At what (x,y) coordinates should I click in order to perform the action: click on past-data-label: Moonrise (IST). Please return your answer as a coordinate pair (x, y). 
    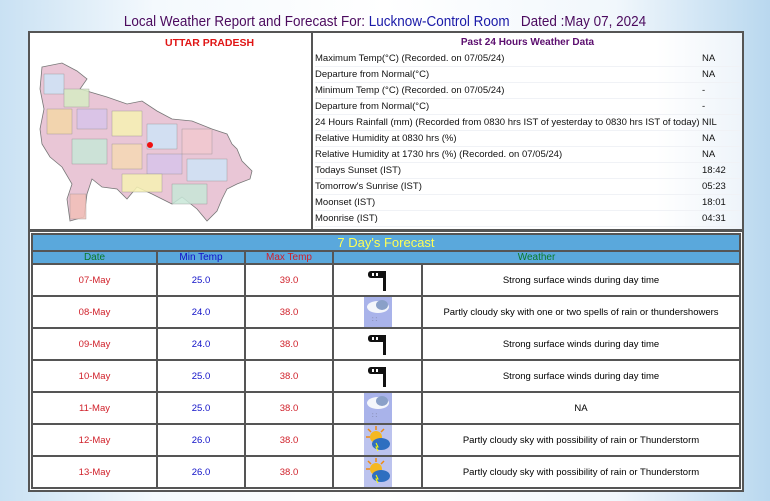
    Looking at the image, I should click on (346, 218).